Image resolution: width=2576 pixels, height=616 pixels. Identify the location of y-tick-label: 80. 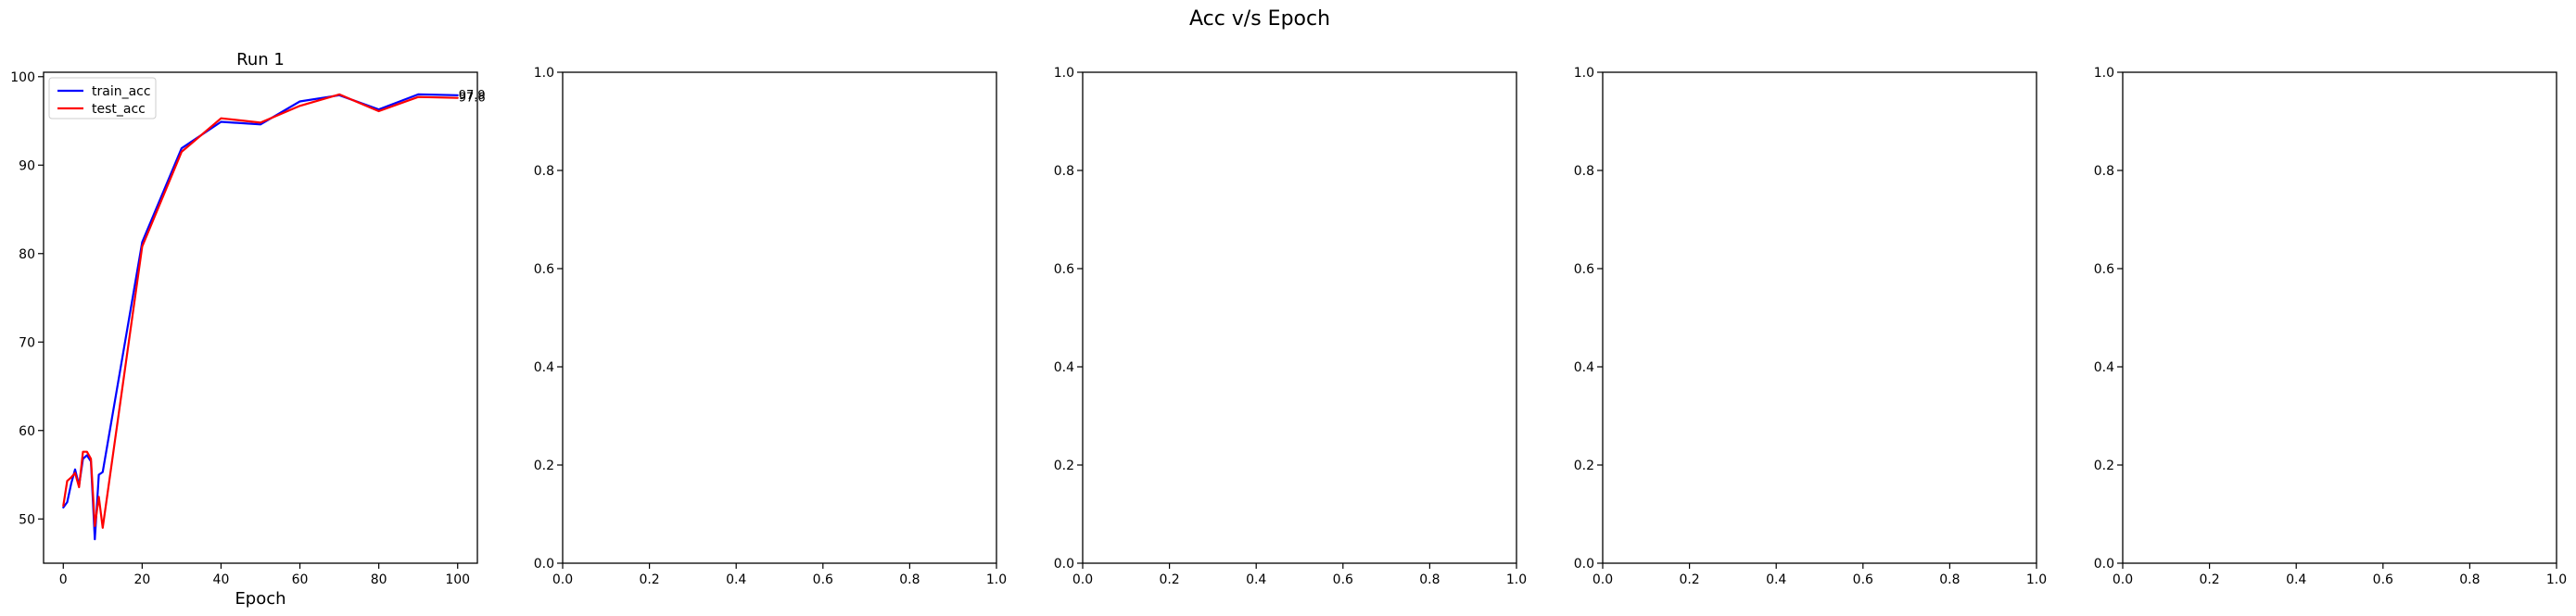
(27, 254).